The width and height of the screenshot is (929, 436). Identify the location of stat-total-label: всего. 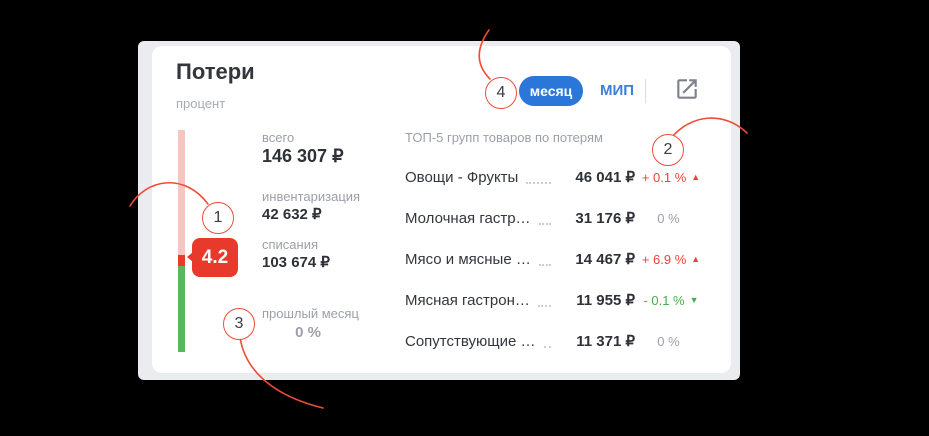
(278, 137).